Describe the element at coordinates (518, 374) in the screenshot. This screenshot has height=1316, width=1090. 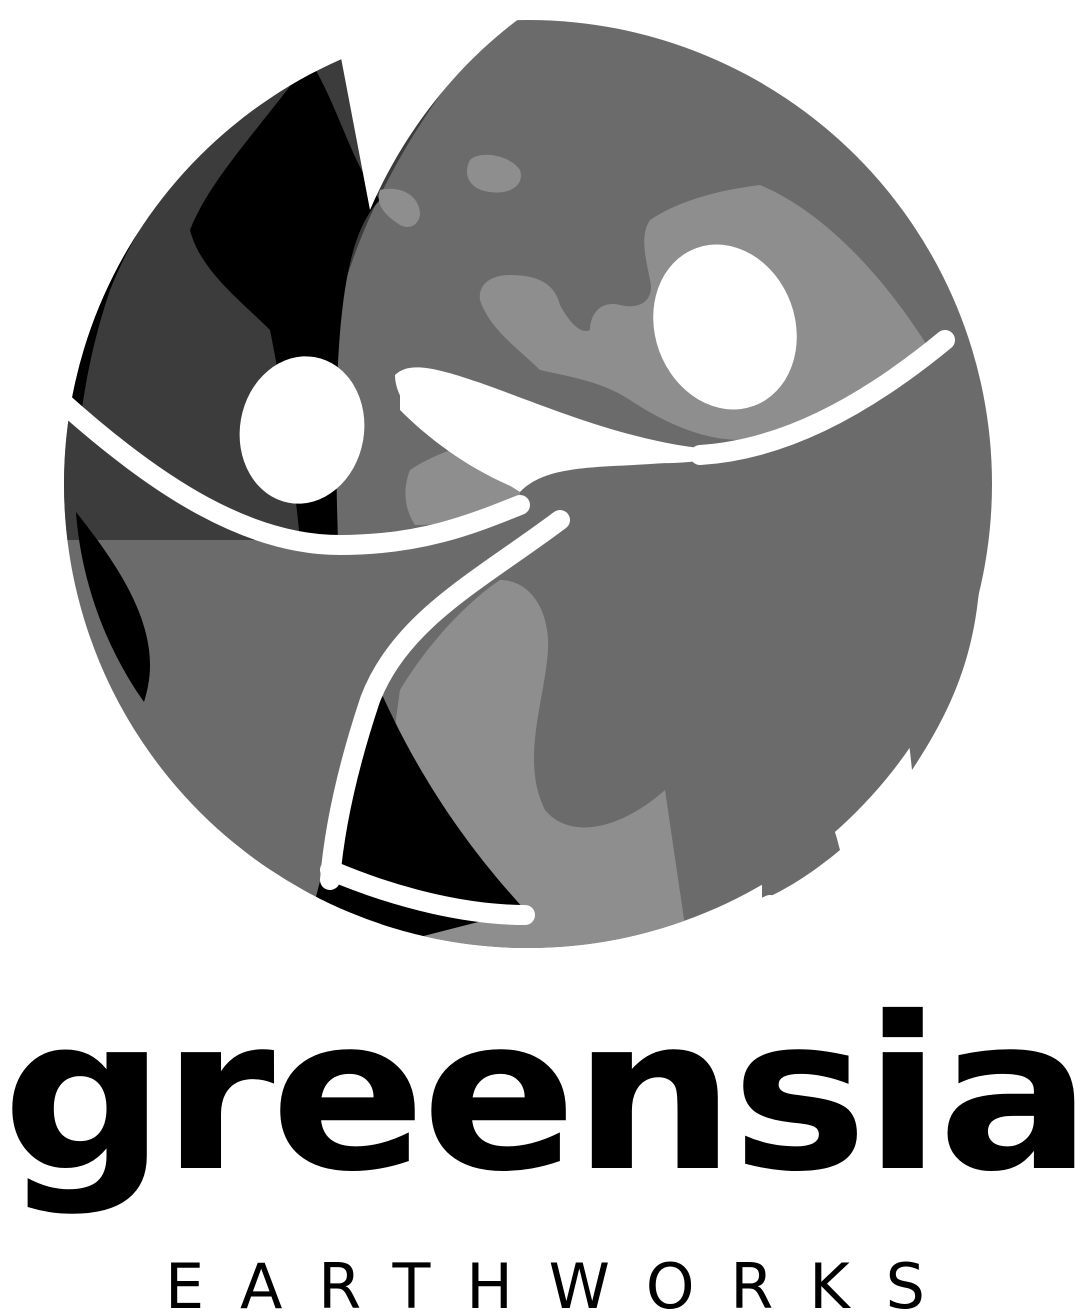
I see `figures` at that location.